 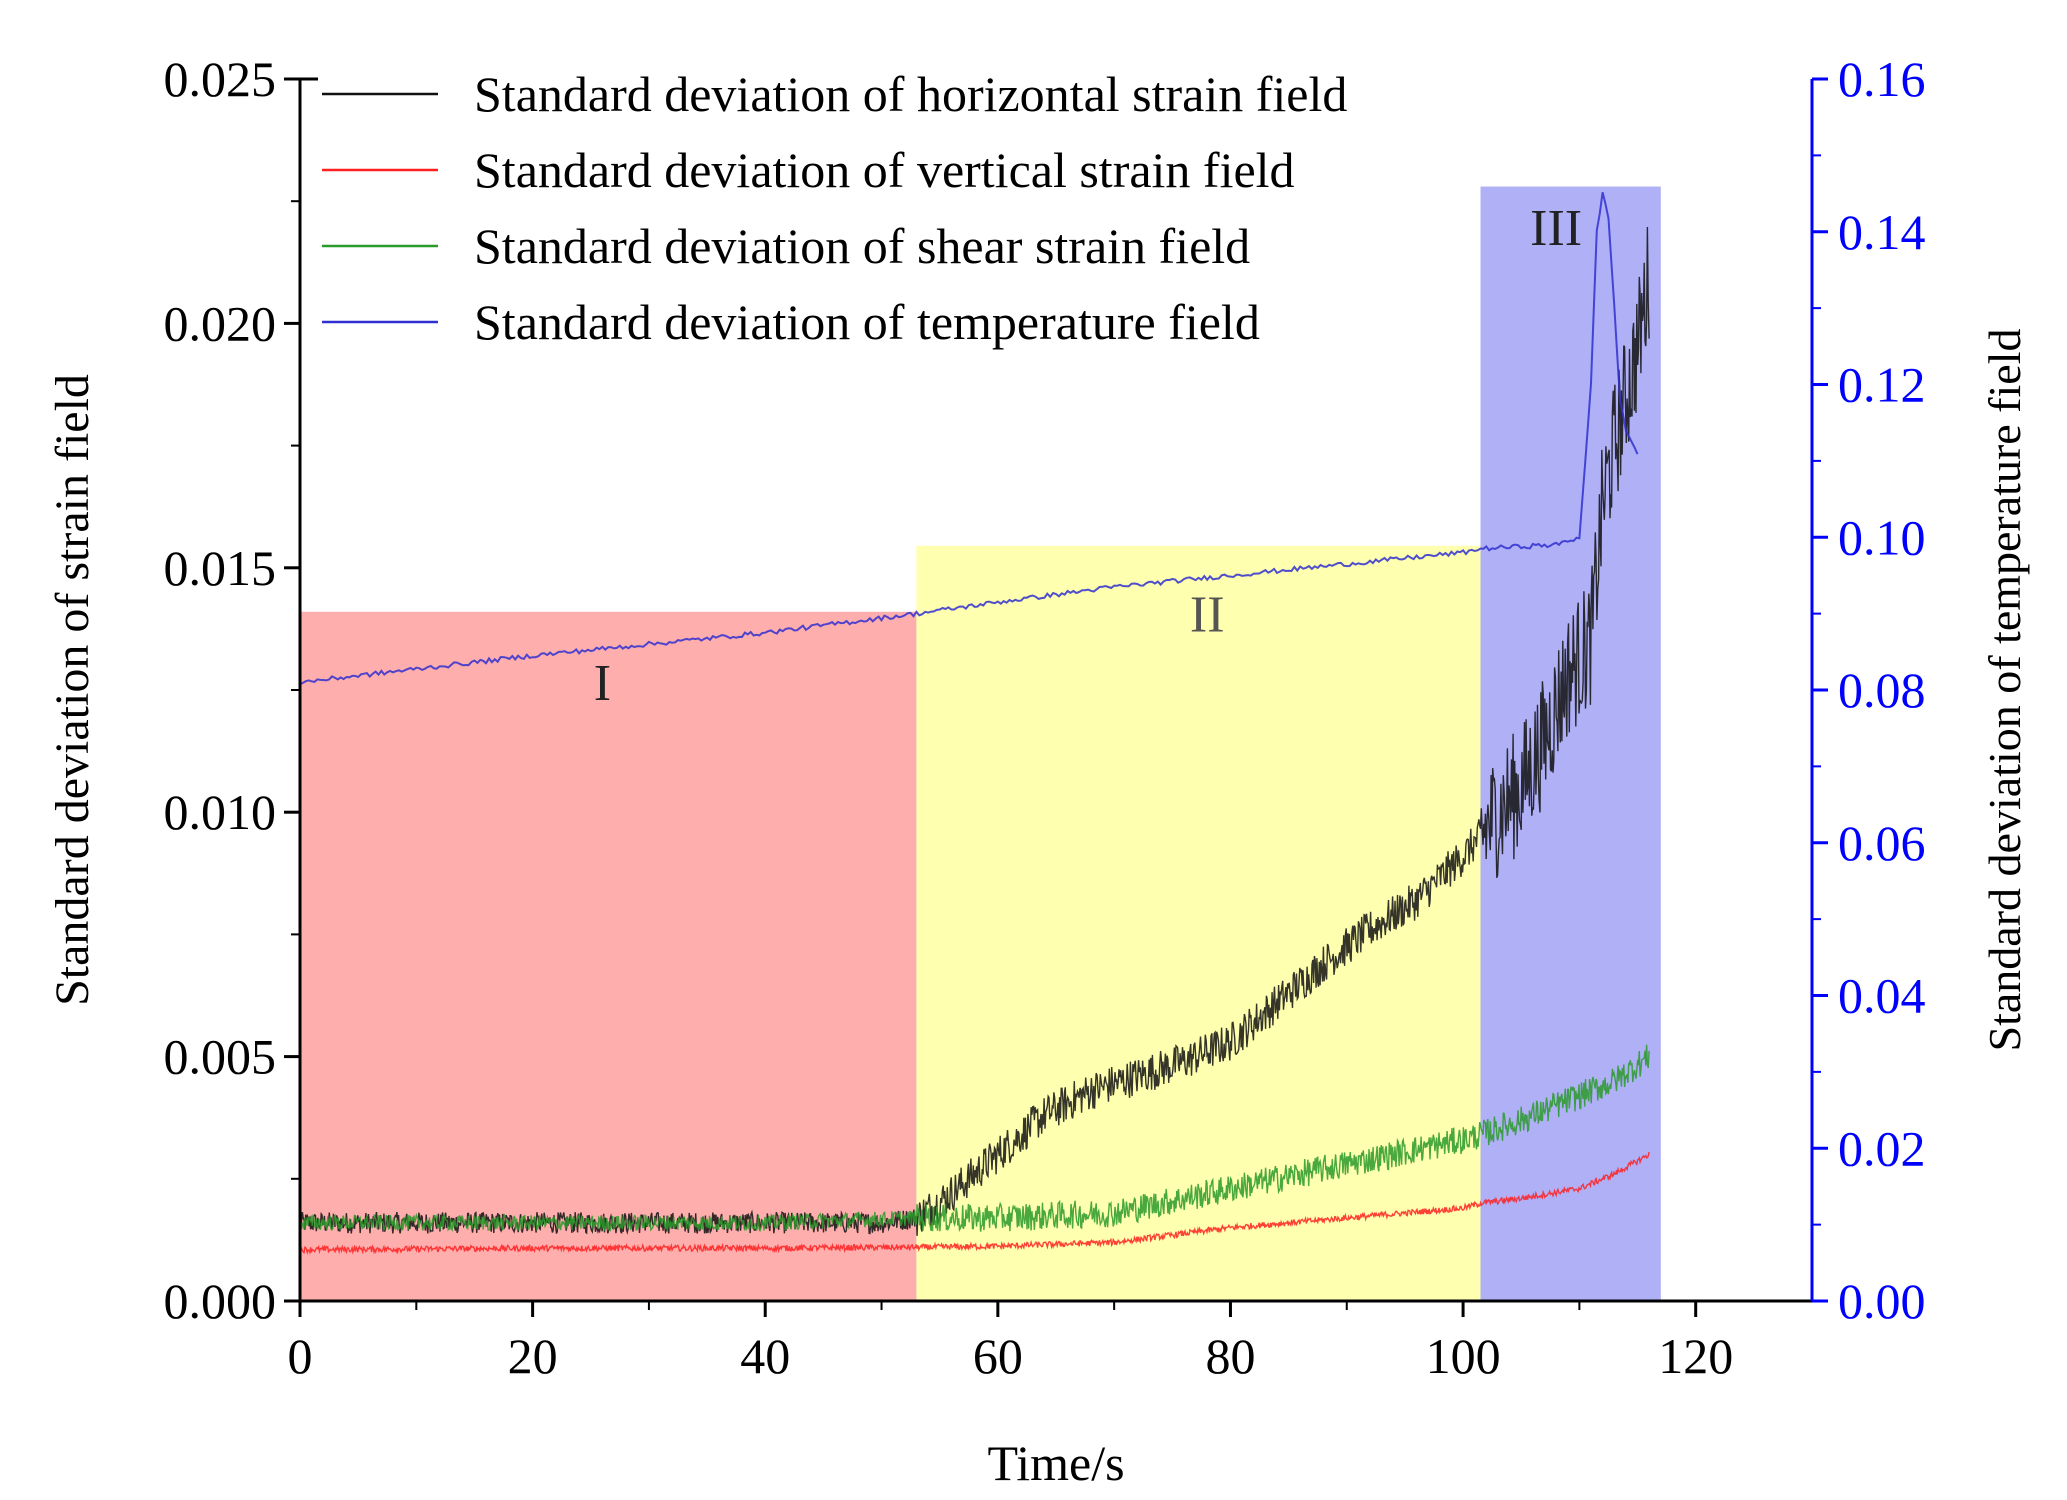 I want to click on region-III, so click(x=1570, y=743).